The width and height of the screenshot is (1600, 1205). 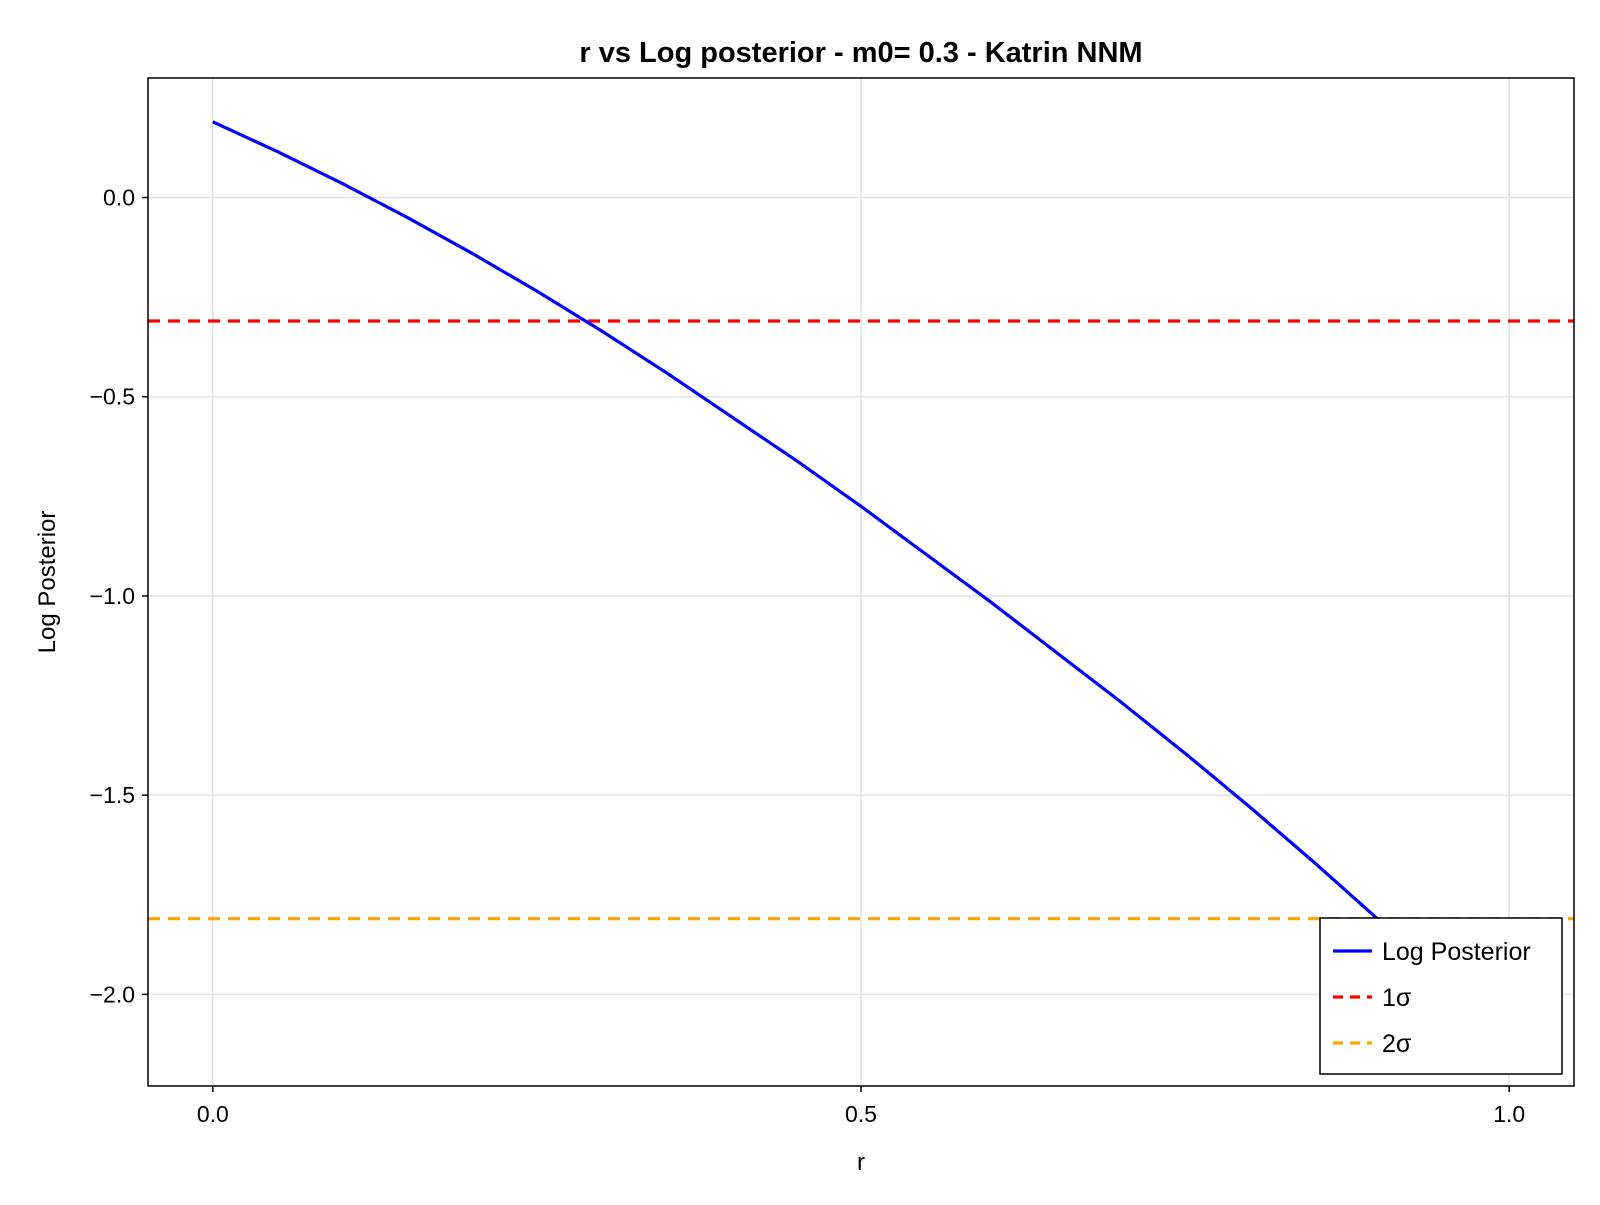 I want to click on y-tick-label: −1.5, so click(x=112, y=795).